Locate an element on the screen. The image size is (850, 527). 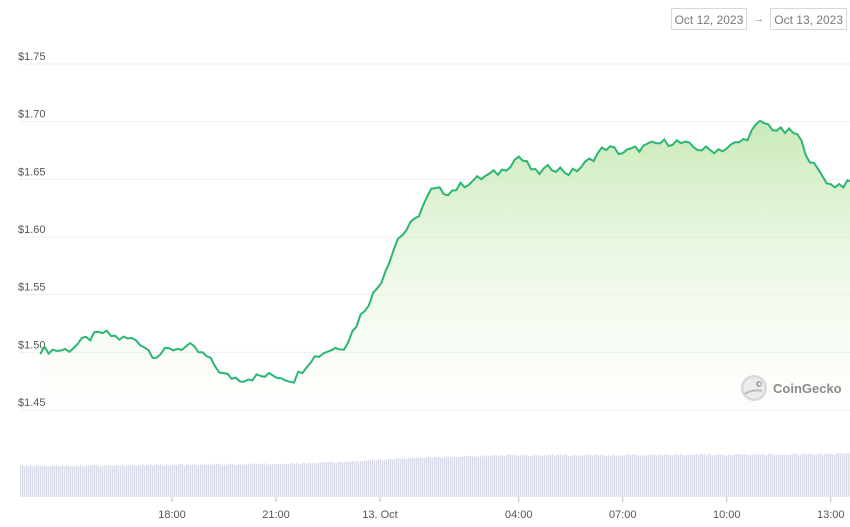
y-tick-label: $1.70 is located at coordinates (32, 115).